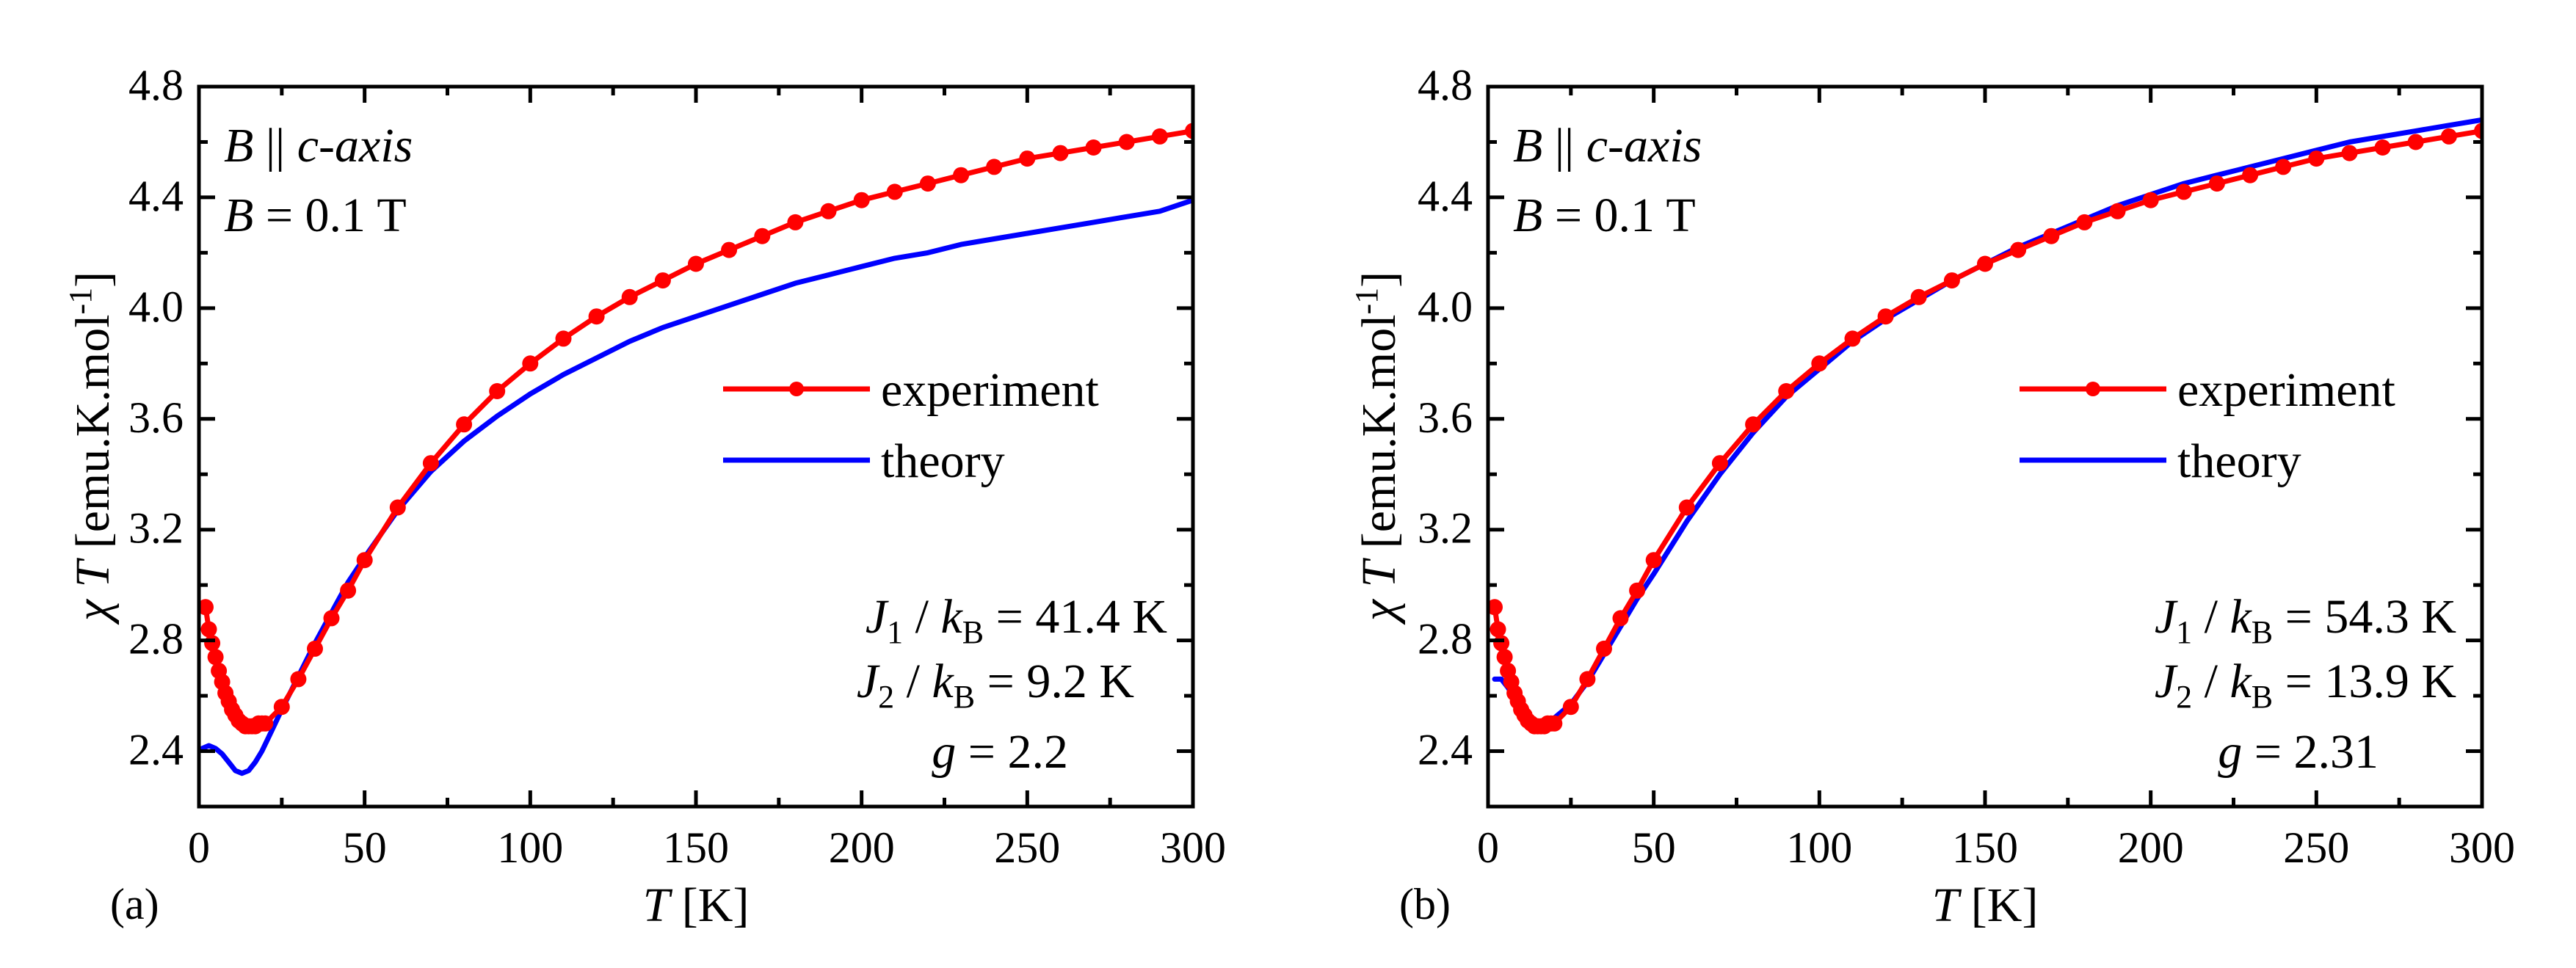  What do you see at coordinates (911, 425) in the screenshot?
I see `panel-a-legend: experiment theory` at bounding box center [911, 425].